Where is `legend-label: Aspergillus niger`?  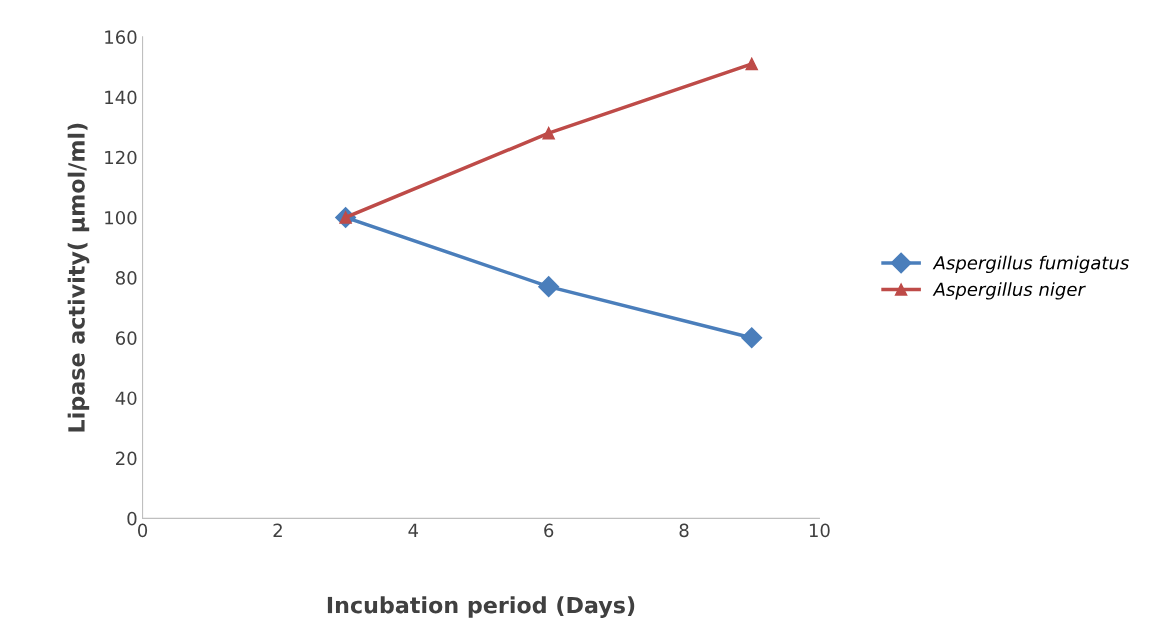
legend-label: Aspergillus niger is located at coordinates (1009, 291).